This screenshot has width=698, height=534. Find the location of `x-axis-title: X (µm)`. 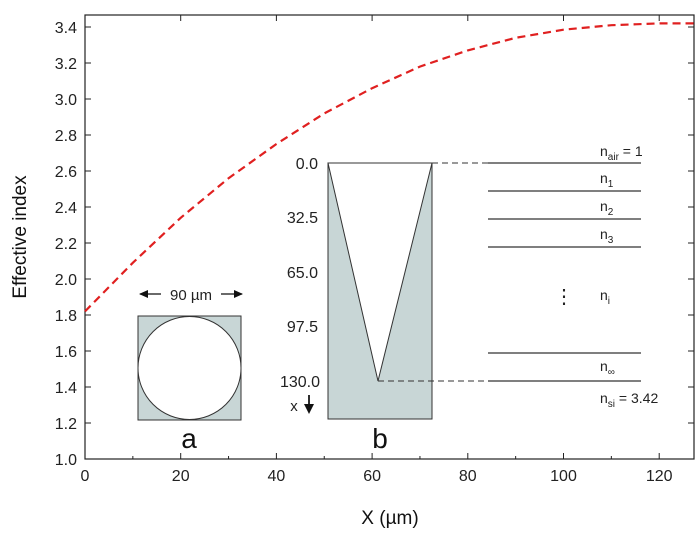

x-axis-title: X (µm) is located at coordinates (389, 518).